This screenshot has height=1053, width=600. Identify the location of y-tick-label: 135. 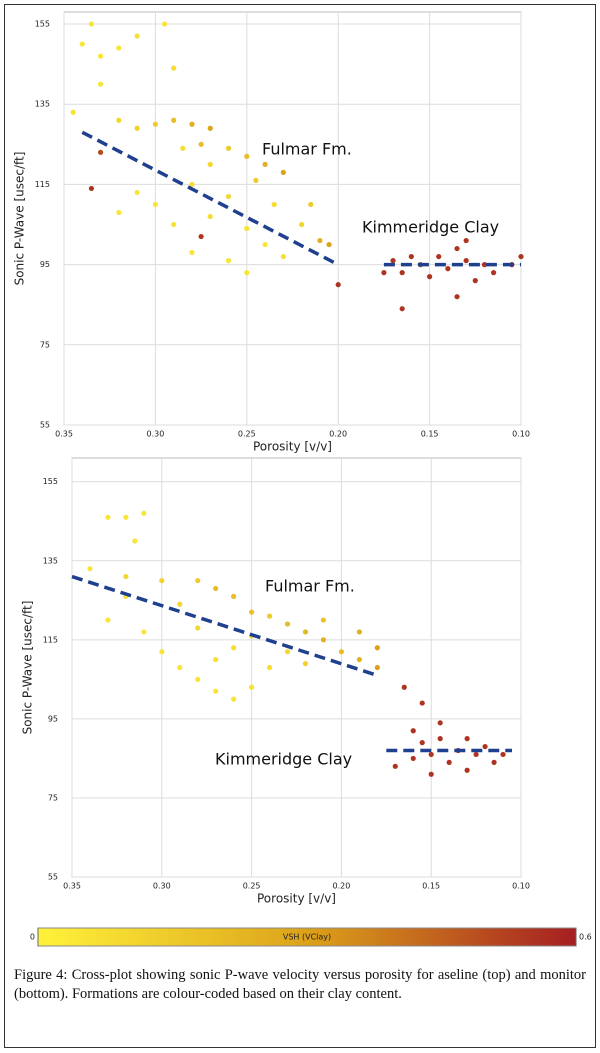
(42, 104).